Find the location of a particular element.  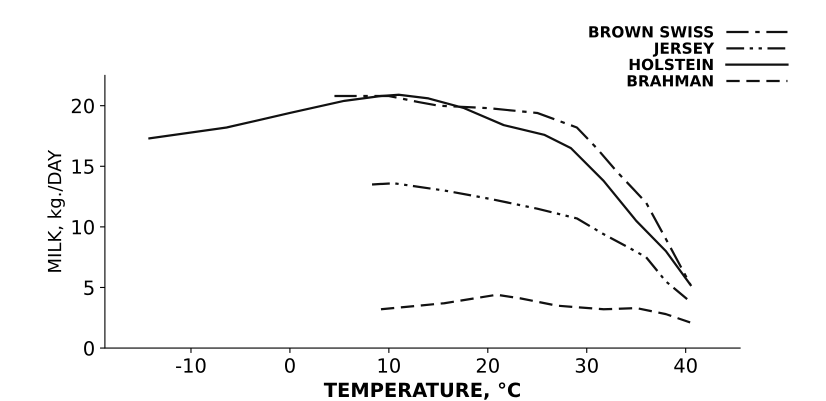

x-tick-label: 40 is located at coordinates (685, 365).